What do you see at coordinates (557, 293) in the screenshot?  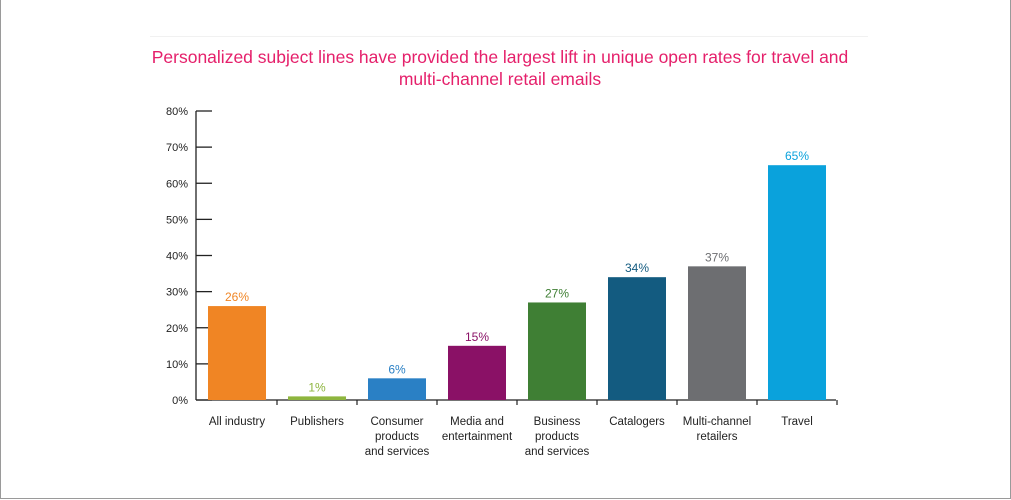 I see `data-label: 27%` at bounding box center [557, 293].